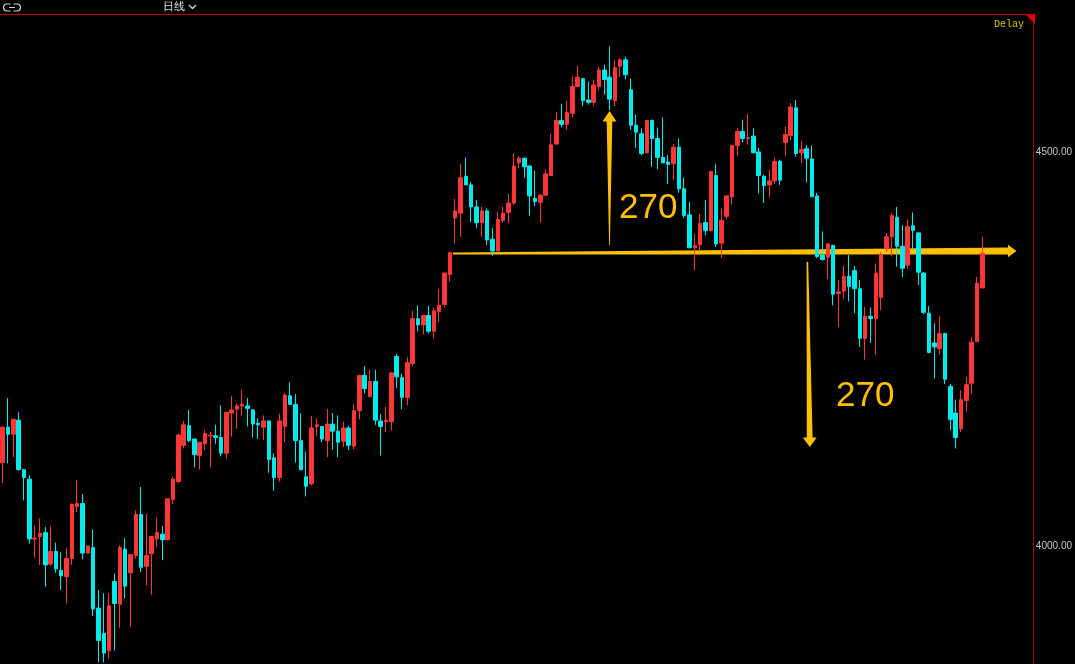 The image size is (1075, 664). I want to click on chart-subtitle: 日线, so click(174, 6).